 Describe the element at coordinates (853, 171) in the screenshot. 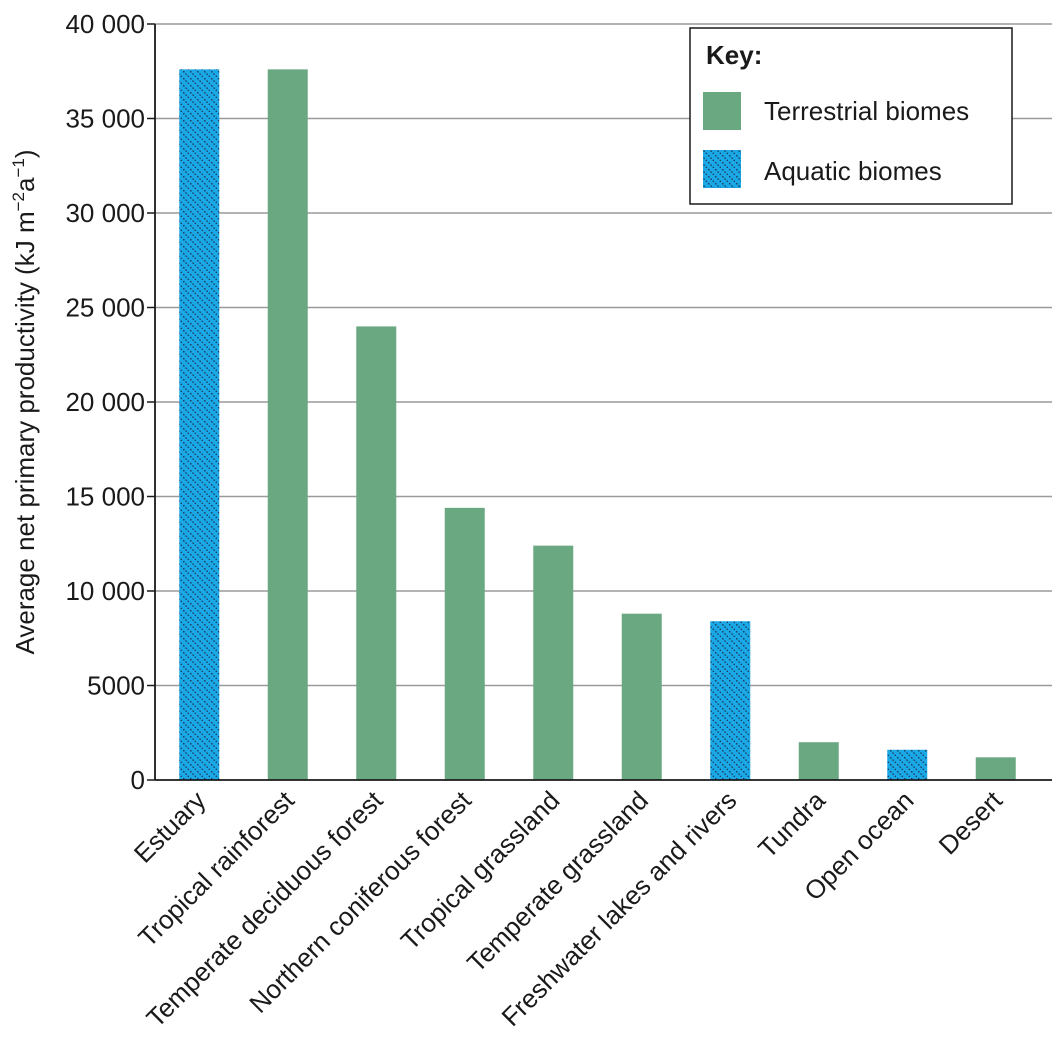

I see `legend-label-aquatic: Aquatic biomes` at that location.